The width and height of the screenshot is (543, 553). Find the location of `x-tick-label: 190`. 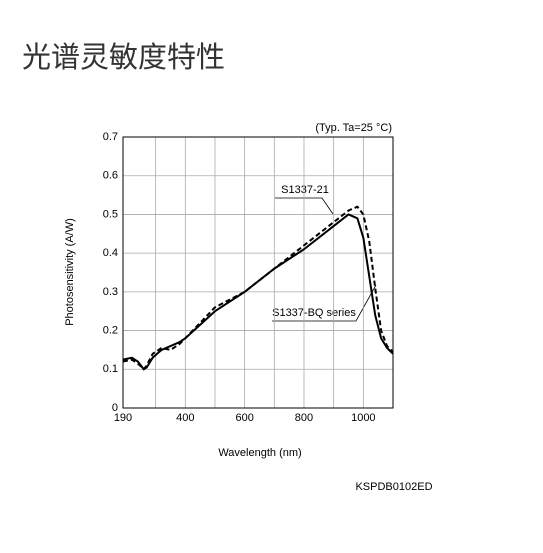

x-tick-label: 190 is located at coordinates (123, 418).